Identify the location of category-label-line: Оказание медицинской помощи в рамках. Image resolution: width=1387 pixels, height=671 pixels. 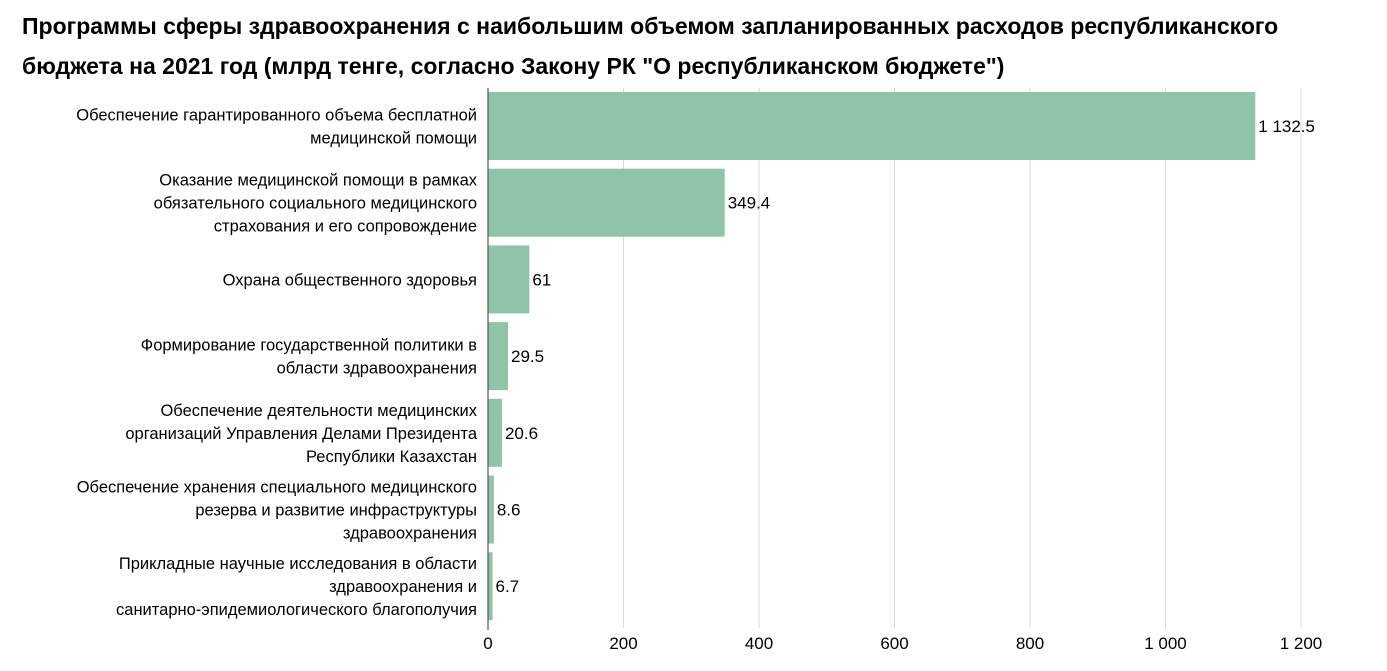
(318, 181).